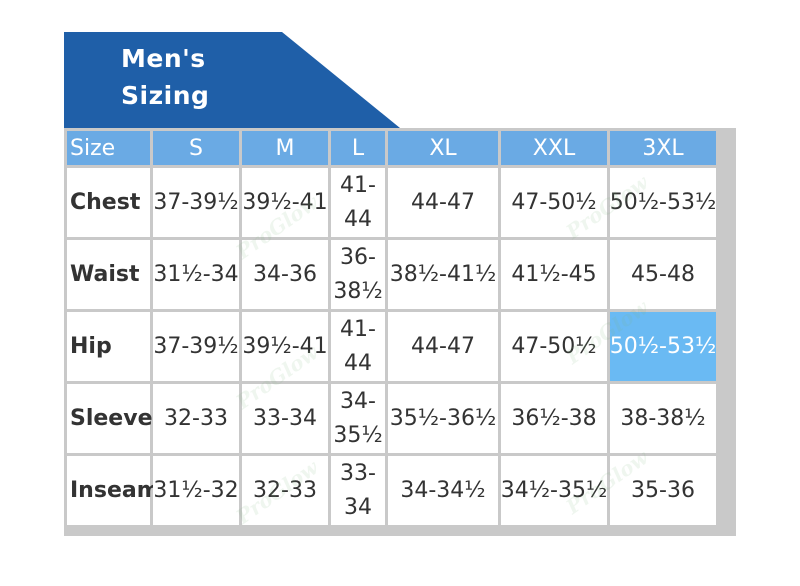 The image size is (800, 586). Describe the element at coordinates (359, 420) in the screenshot. I see `sleeve-l: 34-35½` at that location.